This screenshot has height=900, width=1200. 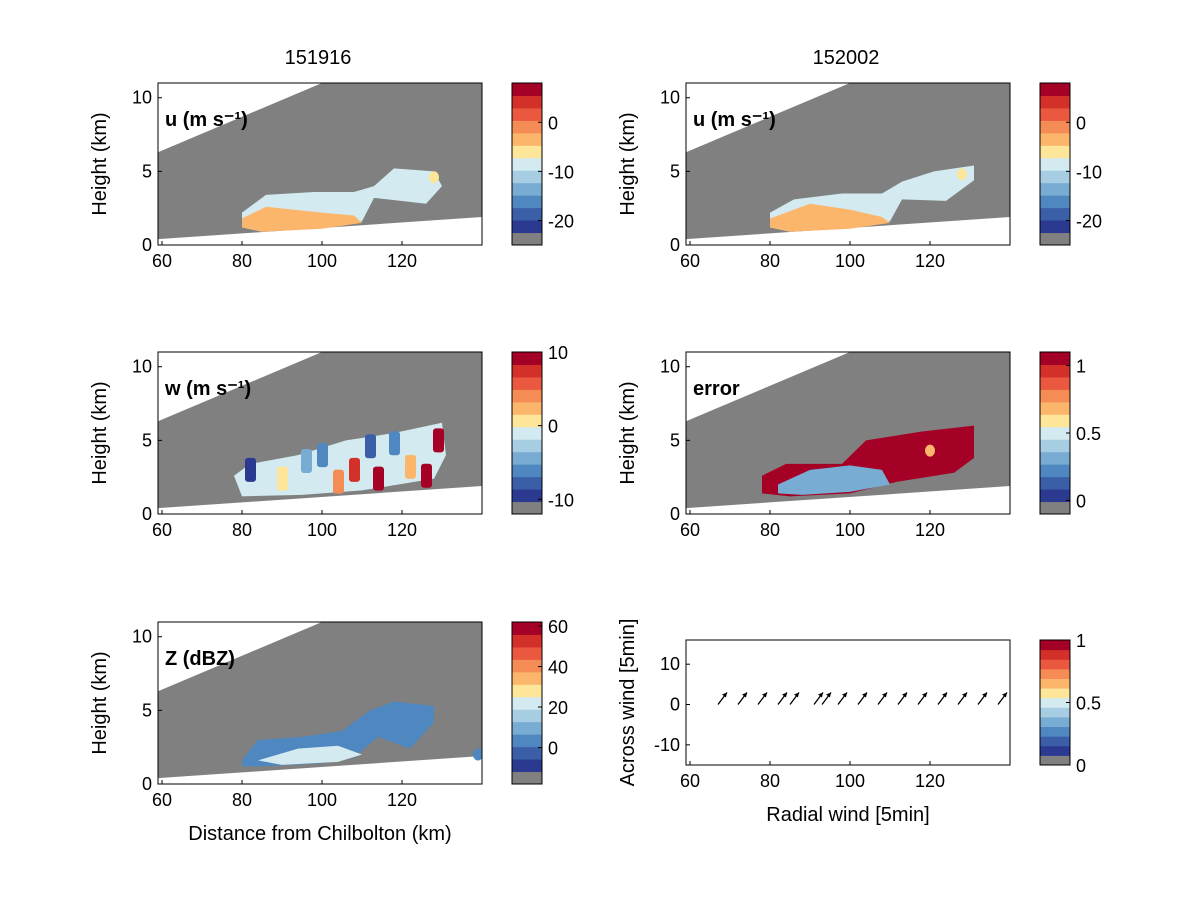 What do you see at coordinates (628, 703) in the screenshot?
I see `y-axis-label: Across wind [5min]` at bounding box center [628, 703].